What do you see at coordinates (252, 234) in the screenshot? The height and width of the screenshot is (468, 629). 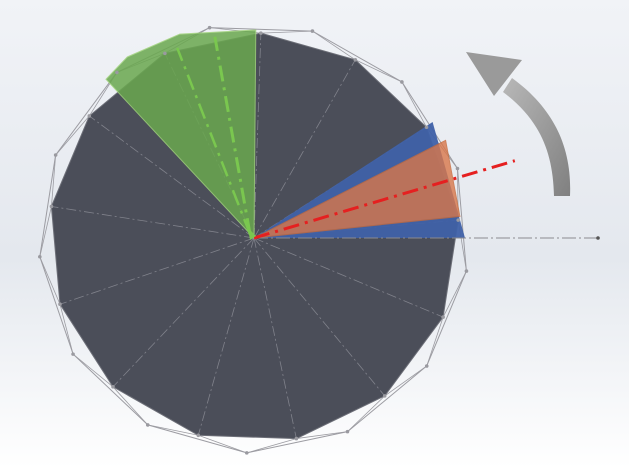 I see `center-marker` at bounding box center [252, 234].